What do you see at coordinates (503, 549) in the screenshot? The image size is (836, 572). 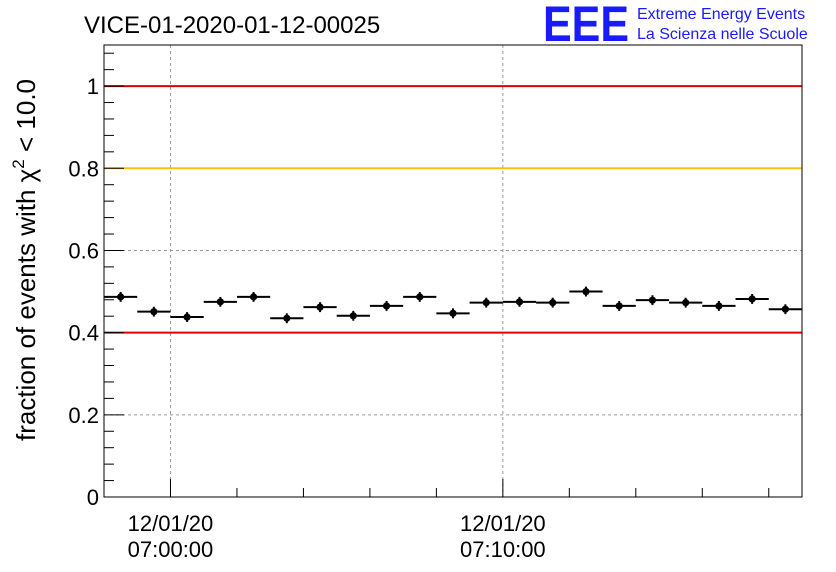 I see `x-tick-time: 07:10:00` at bounding box center [503, 549].